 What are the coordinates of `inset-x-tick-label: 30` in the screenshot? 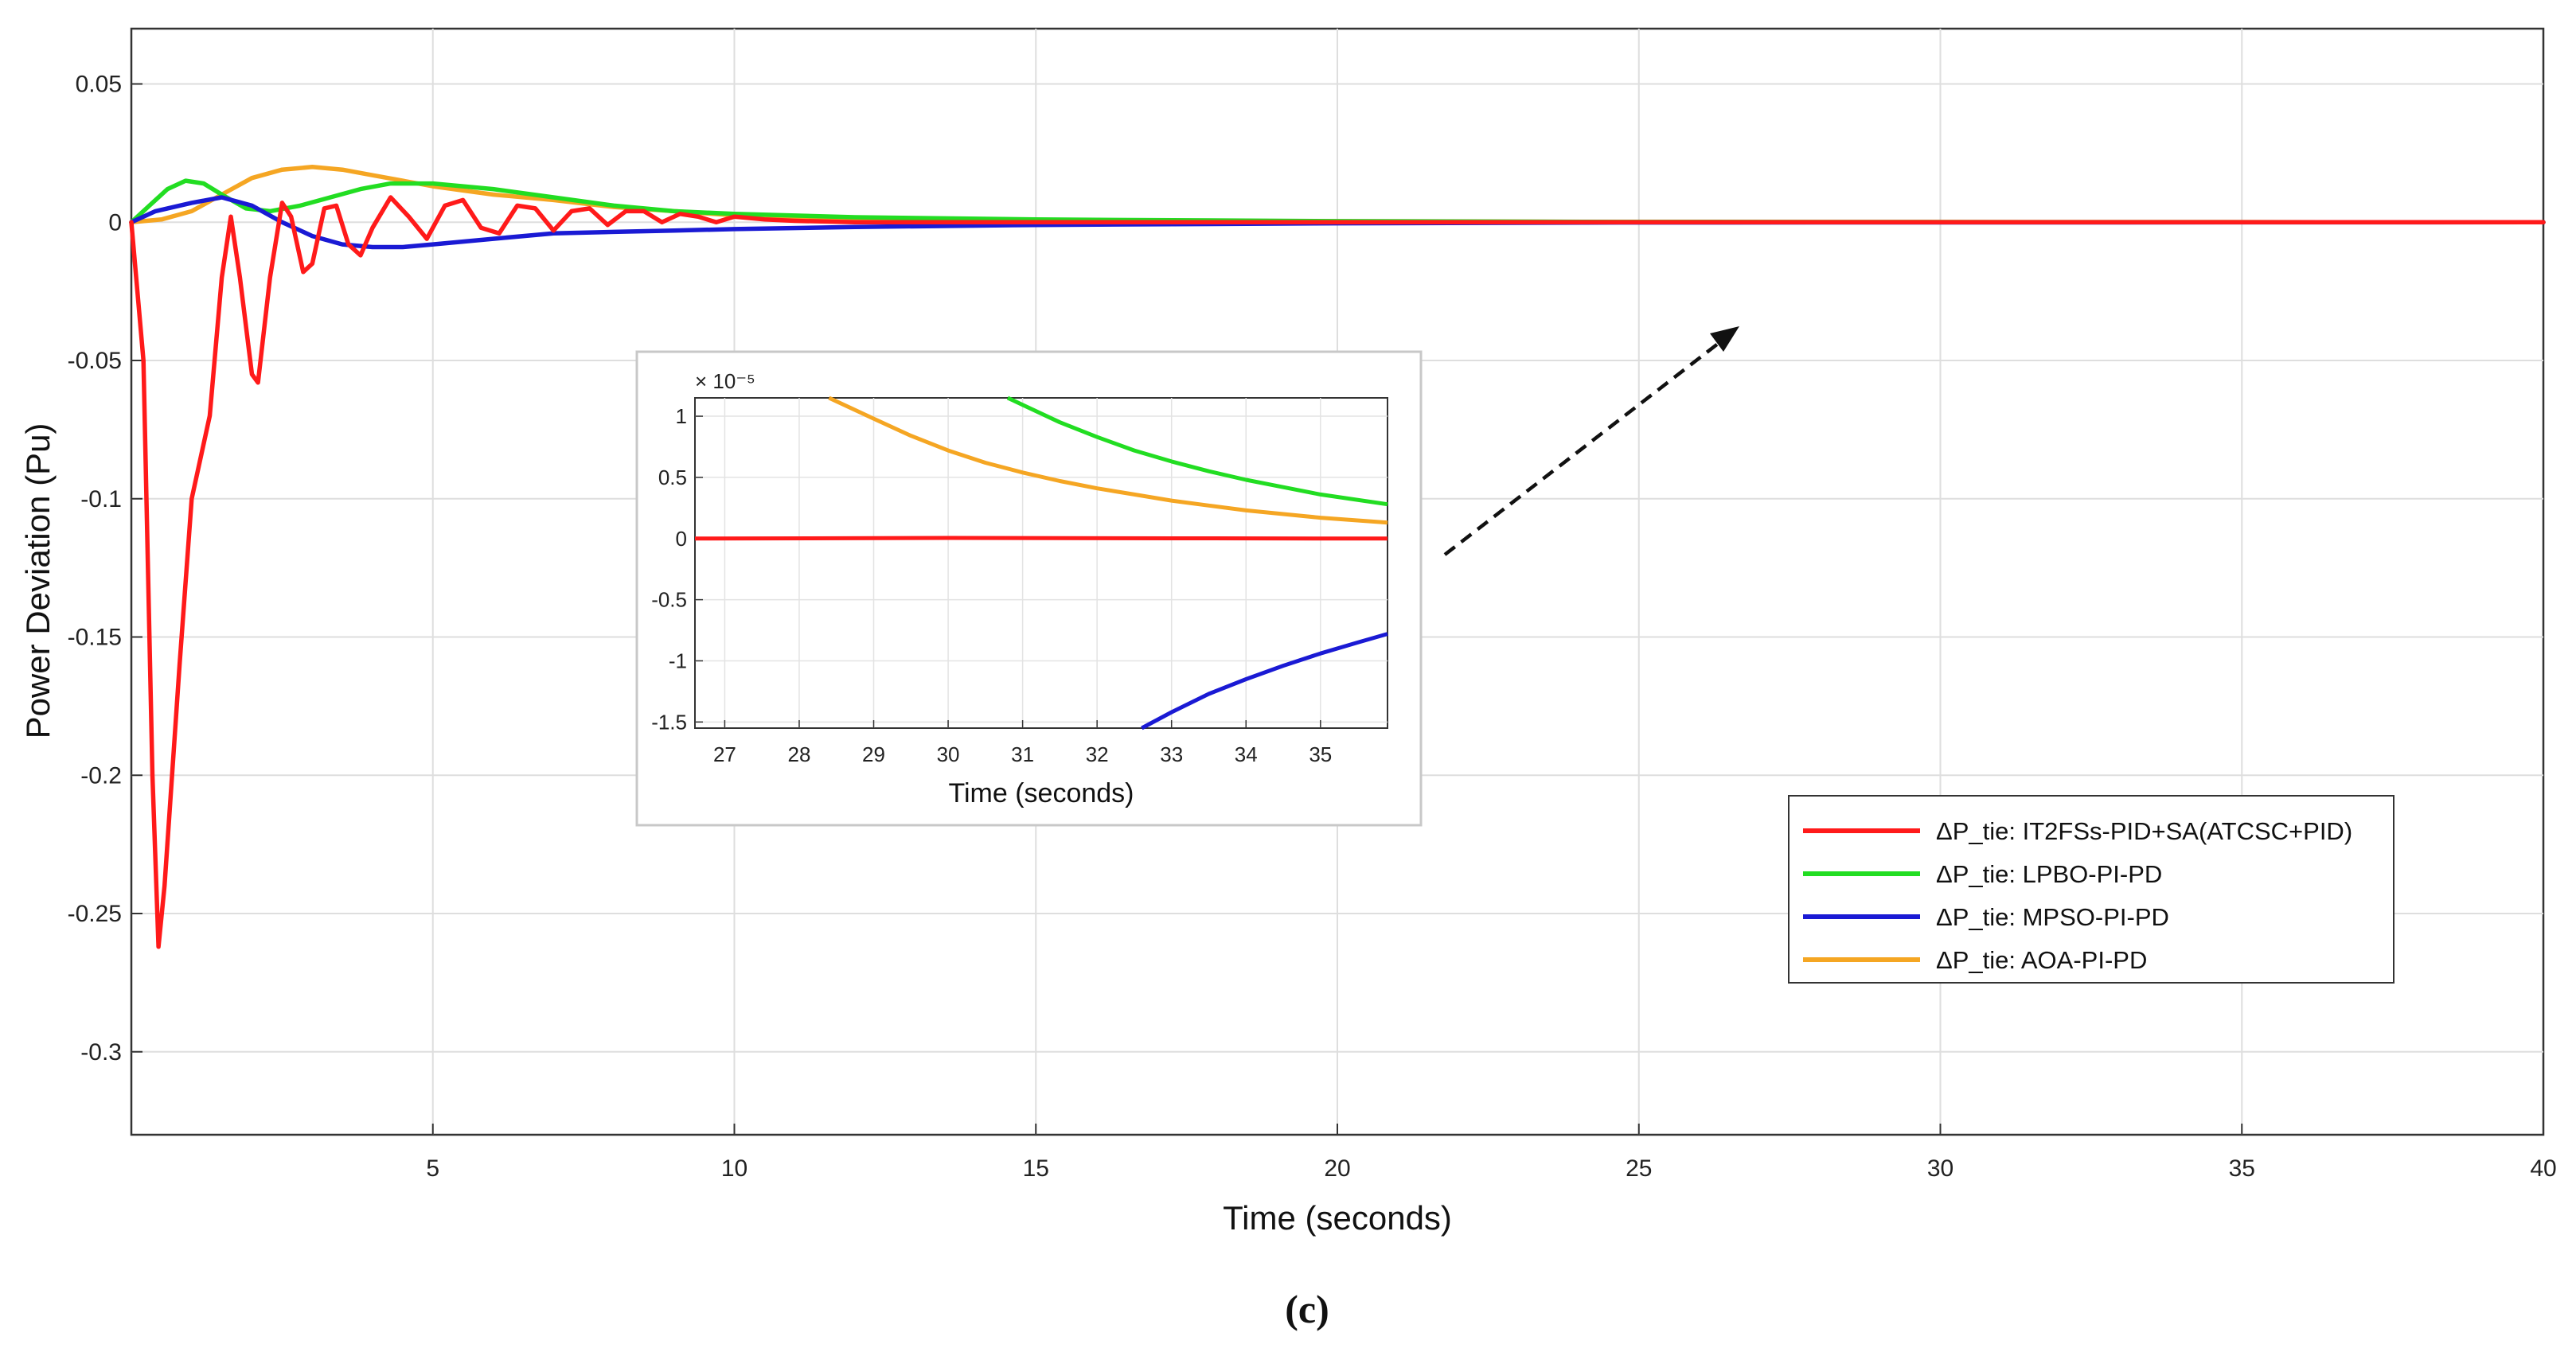 It's located at (948, 754).